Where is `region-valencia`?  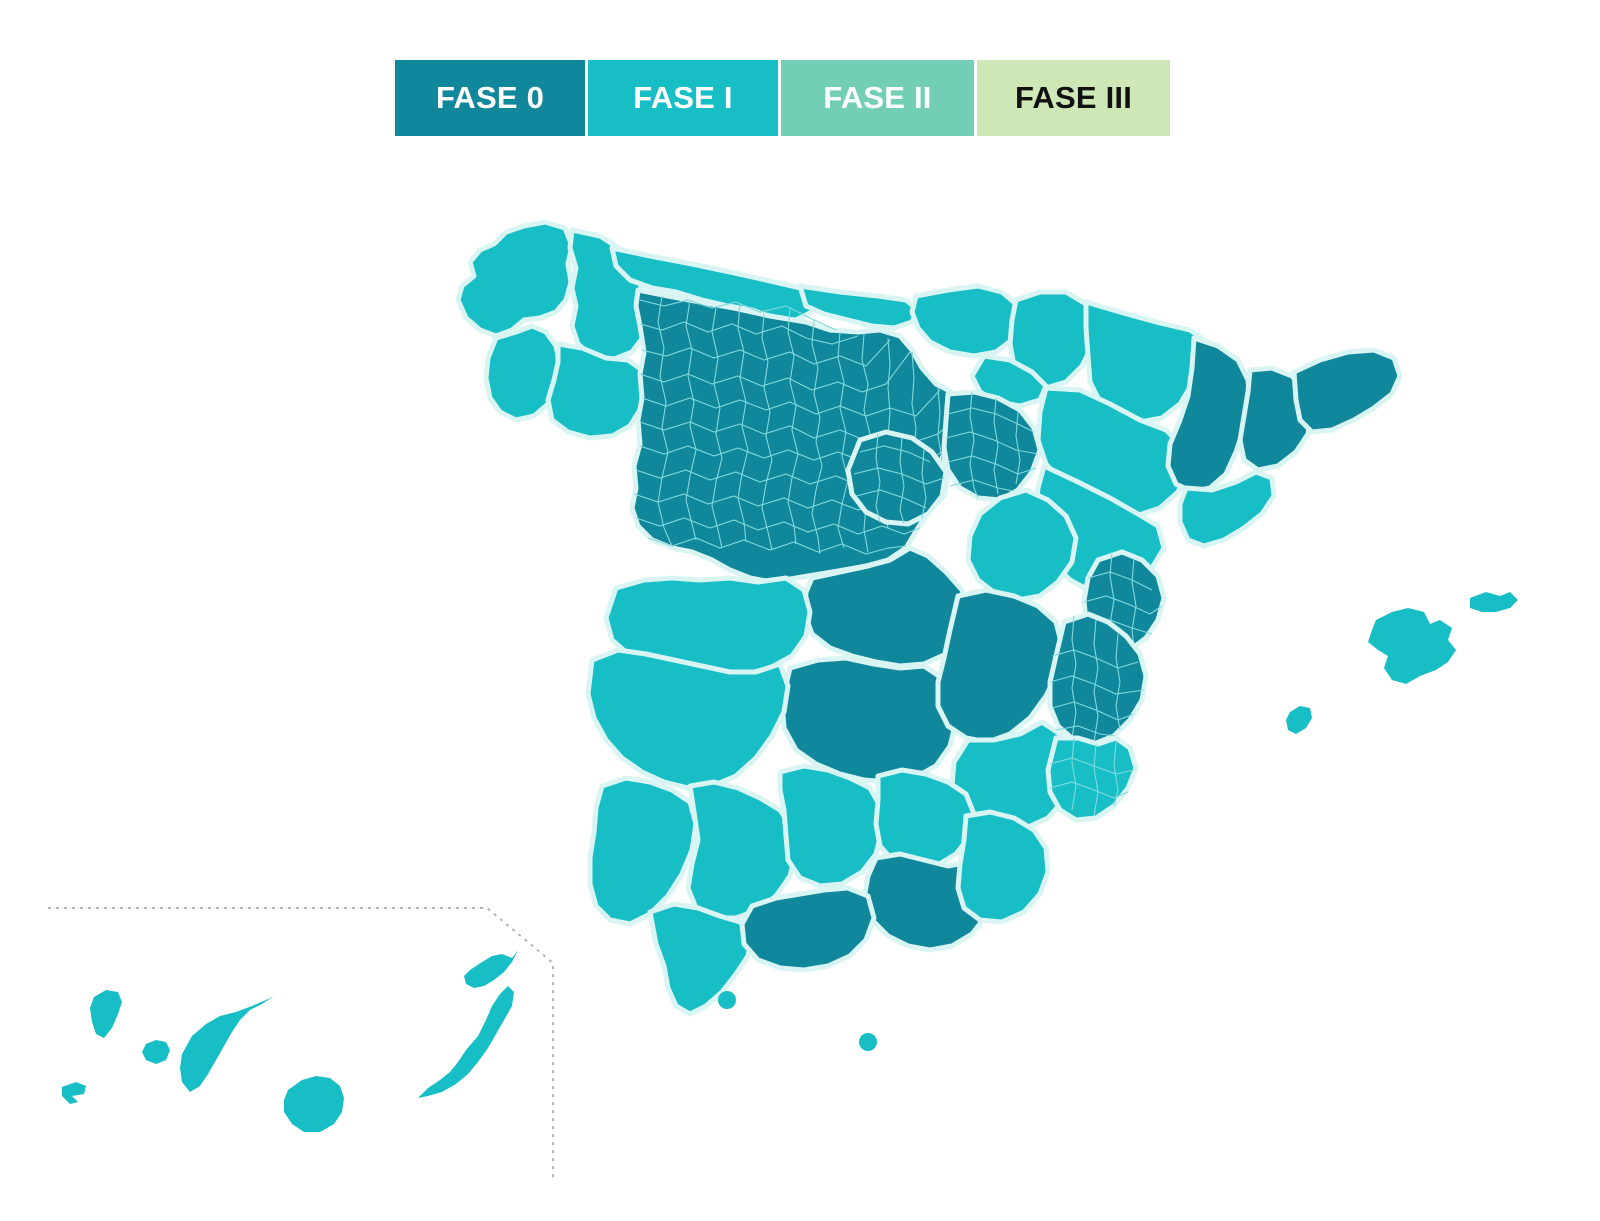
region-valencia is located at coordinates (1098, 679).